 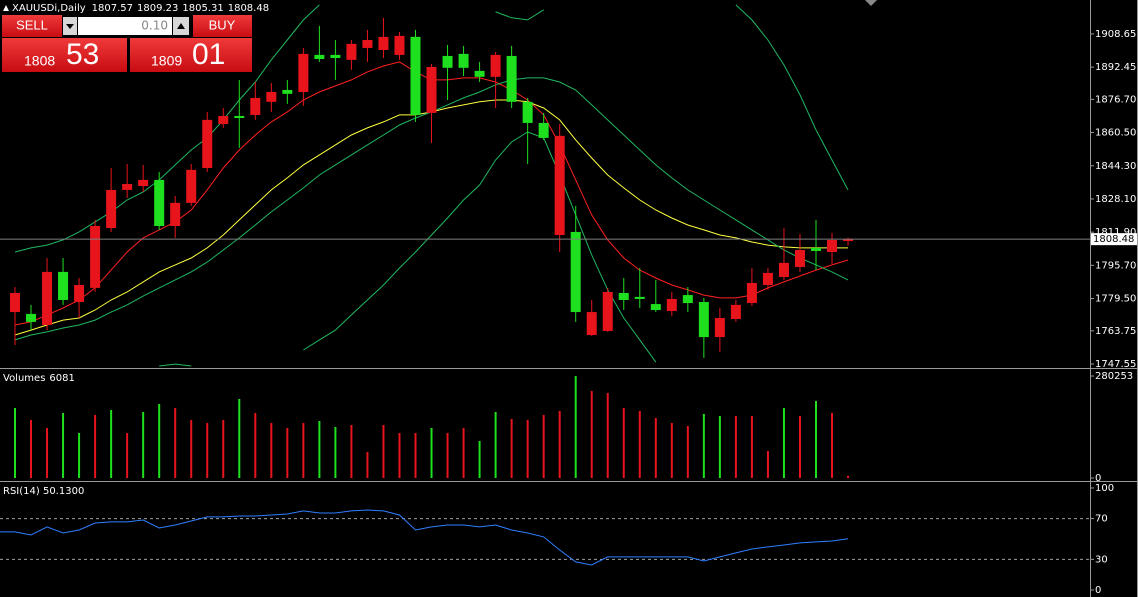 What do you see at coordinates (1115, 299) in the screenshot?
I see `y-tick-label: 1779.50` at bounding box center [1115, 299].